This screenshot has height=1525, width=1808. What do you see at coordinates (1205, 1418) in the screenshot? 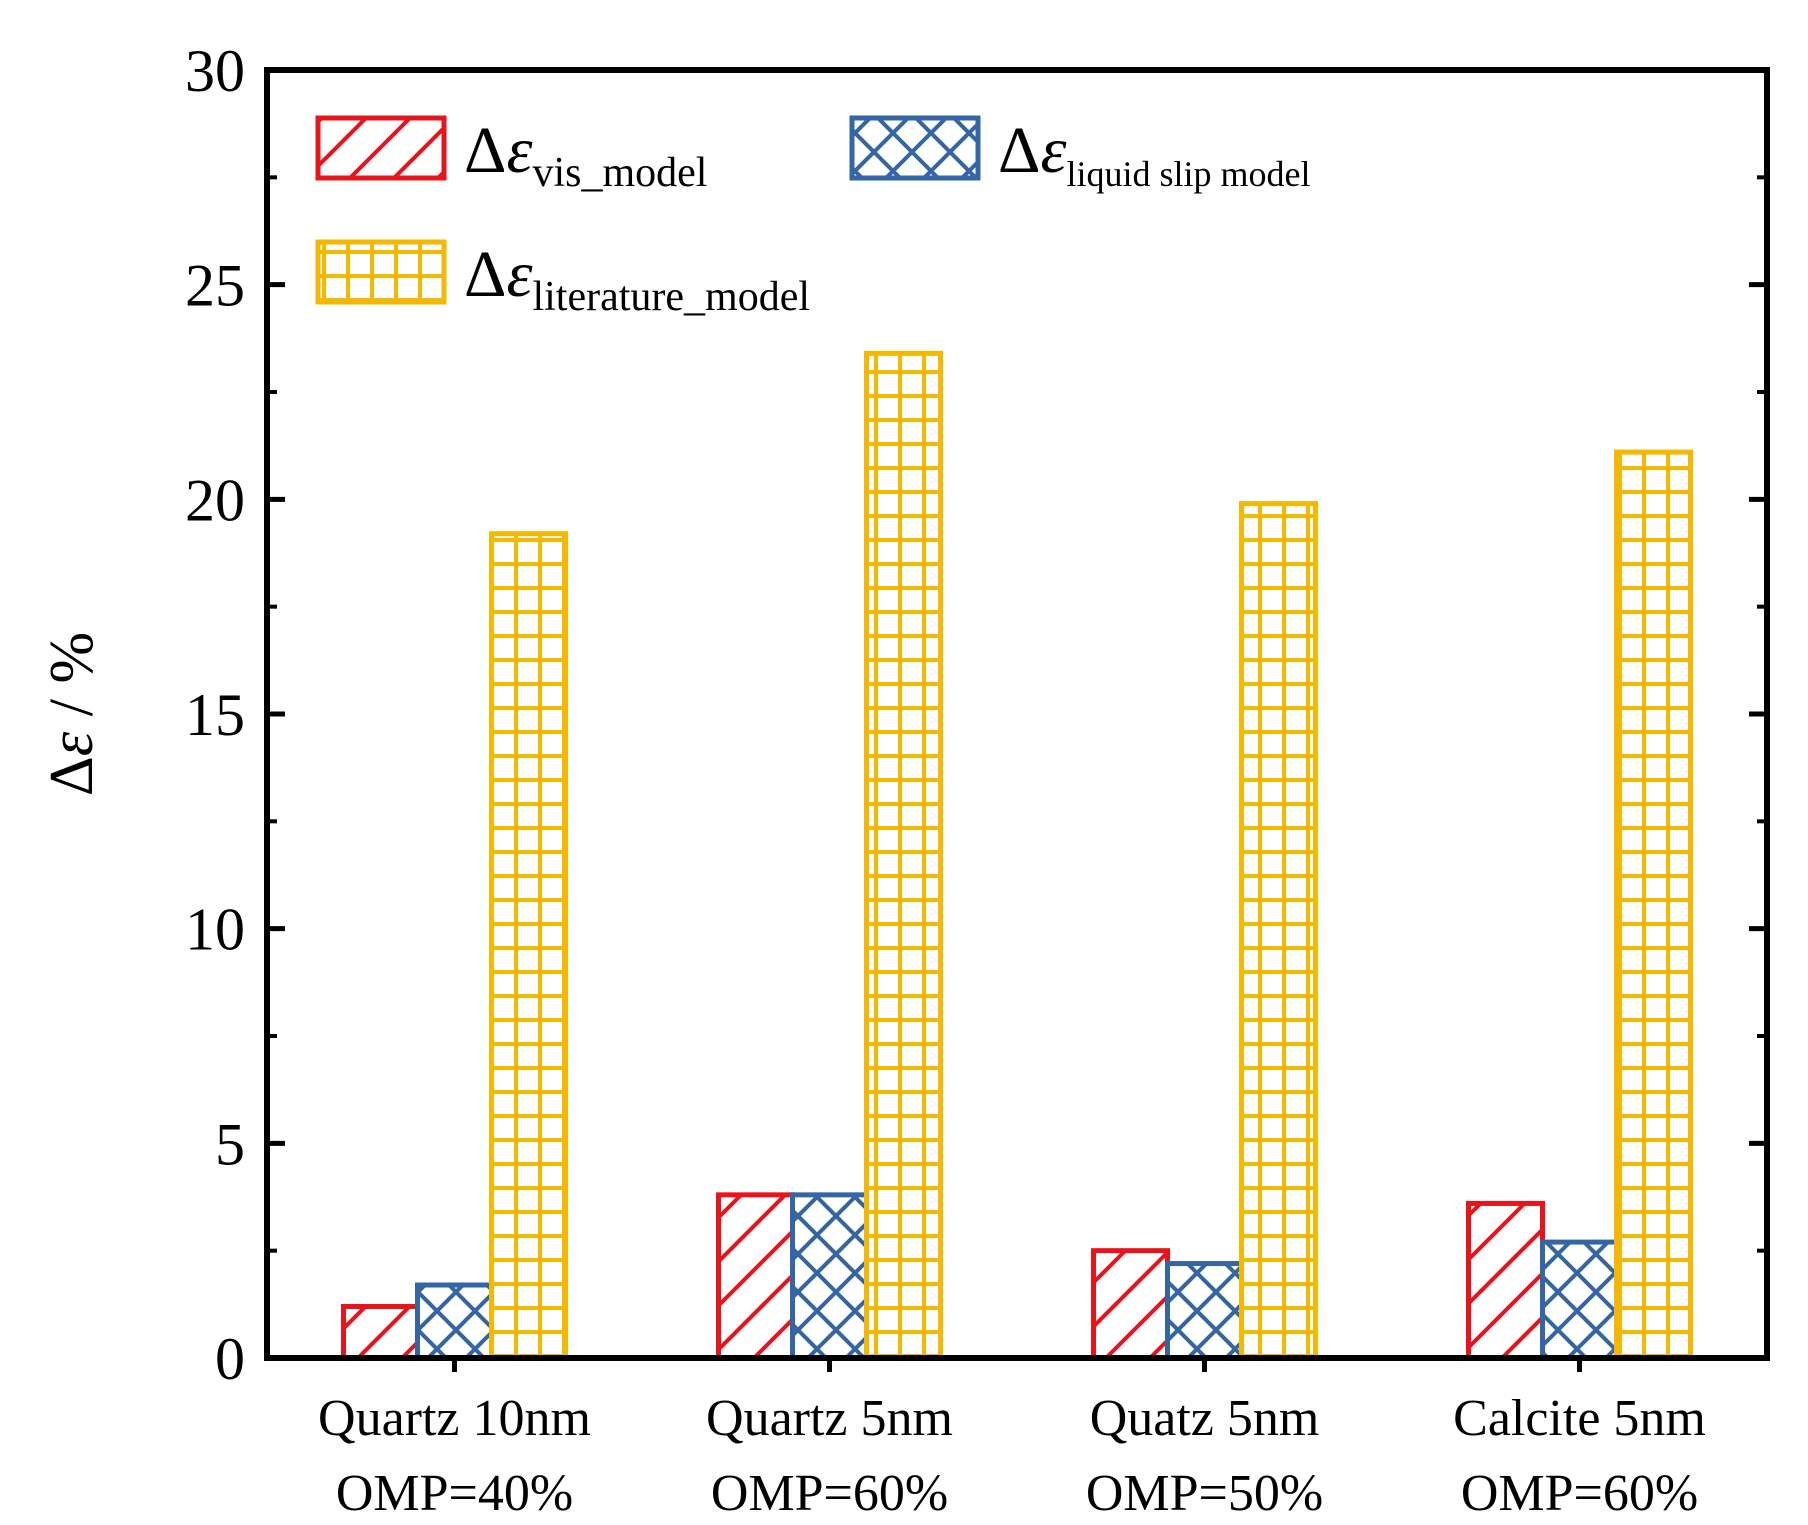
I see `x-category-label-line1: Quatz 5nm` at bounding box center [1205, 1418].